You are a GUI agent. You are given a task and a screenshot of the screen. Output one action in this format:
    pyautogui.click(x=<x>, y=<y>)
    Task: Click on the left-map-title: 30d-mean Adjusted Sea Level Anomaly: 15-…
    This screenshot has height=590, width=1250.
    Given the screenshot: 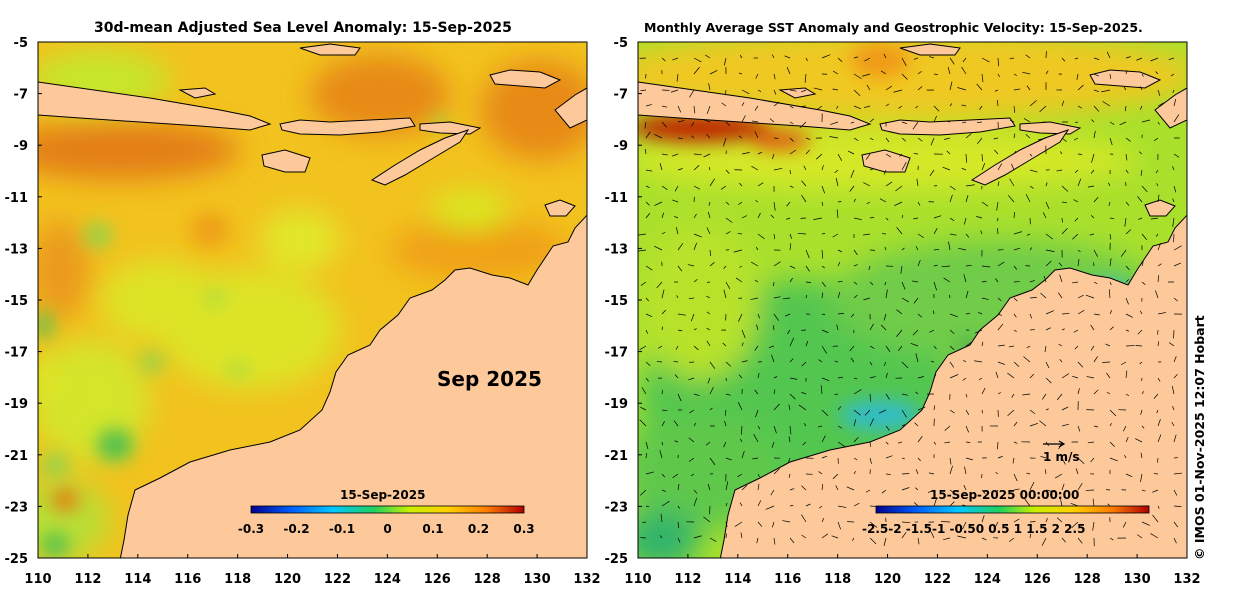 What is the action you would take?
    pyautogui.click(x=303, y=28)
    